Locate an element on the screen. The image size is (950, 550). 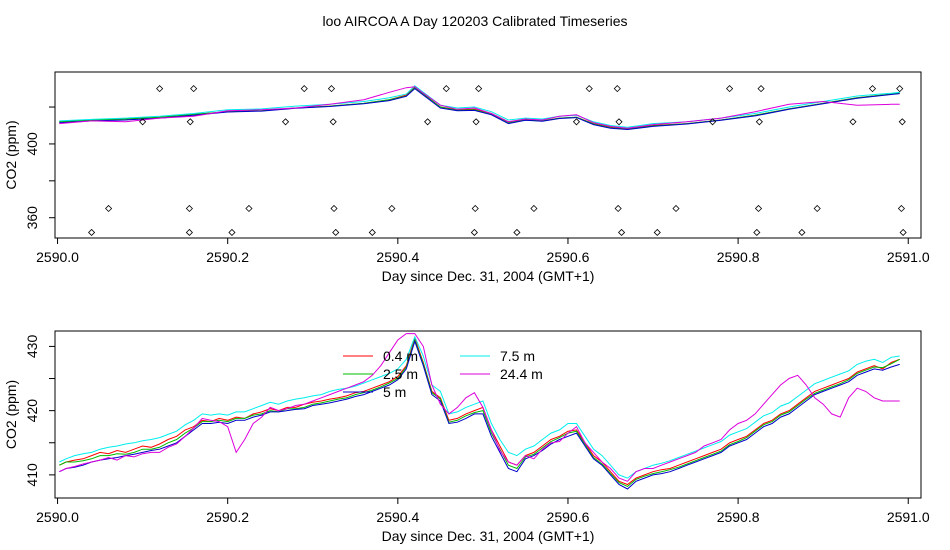
y-tick-label: 410 is located at coordinates (32, 475).